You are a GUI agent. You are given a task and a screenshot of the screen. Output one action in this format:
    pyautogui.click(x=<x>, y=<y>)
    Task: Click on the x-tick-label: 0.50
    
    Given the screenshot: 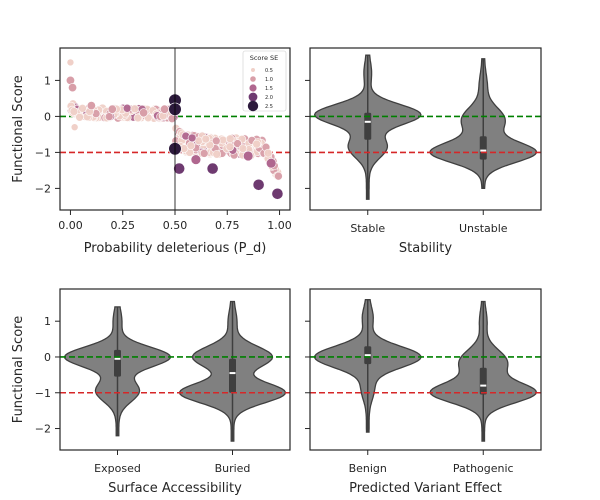 What is the action you would take?
    pyautogui.click(x=175, y=225)
    